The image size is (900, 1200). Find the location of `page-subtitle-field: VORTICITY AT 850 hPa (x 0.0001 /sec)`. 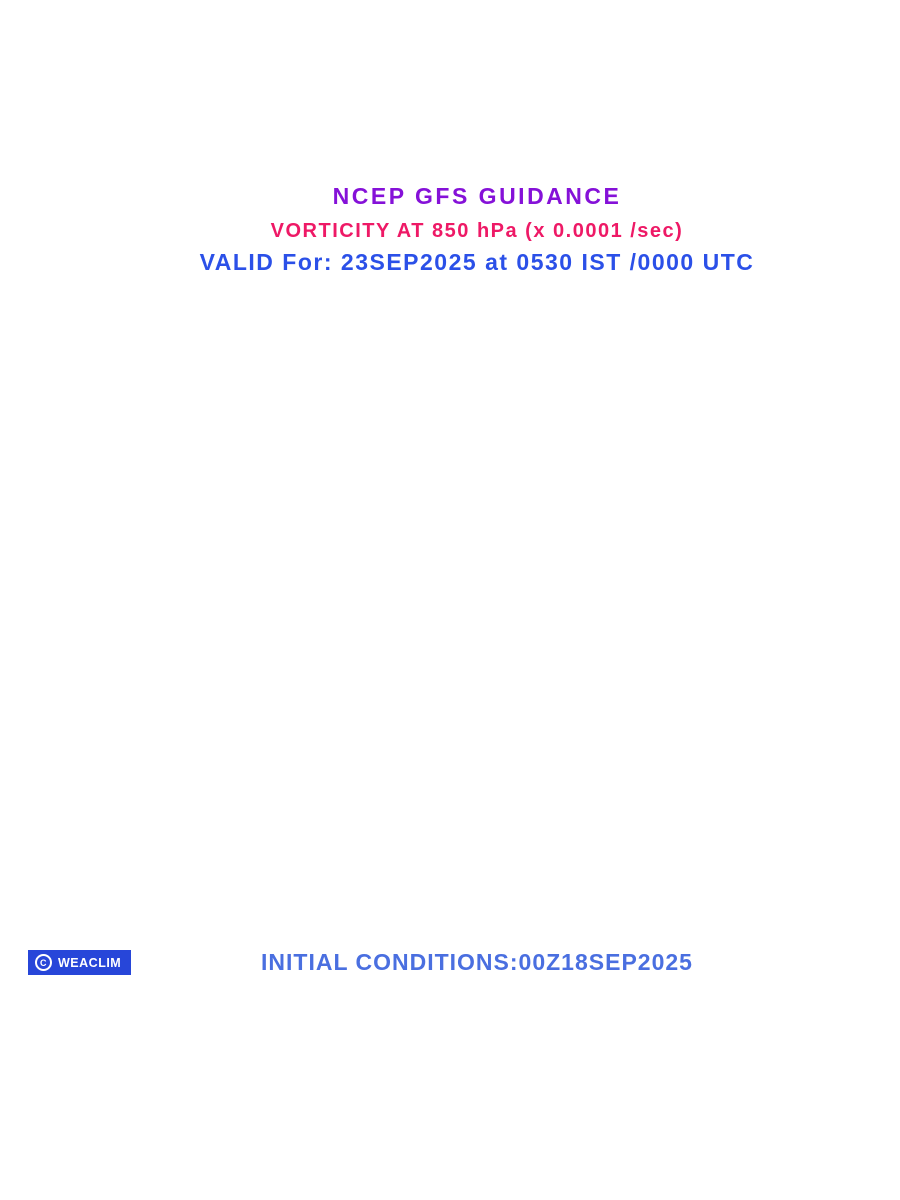

page-subtitle-field: VORTICITY AT 850 hPa (x 0.0001 /sec) is located at coordinates (477, 231).